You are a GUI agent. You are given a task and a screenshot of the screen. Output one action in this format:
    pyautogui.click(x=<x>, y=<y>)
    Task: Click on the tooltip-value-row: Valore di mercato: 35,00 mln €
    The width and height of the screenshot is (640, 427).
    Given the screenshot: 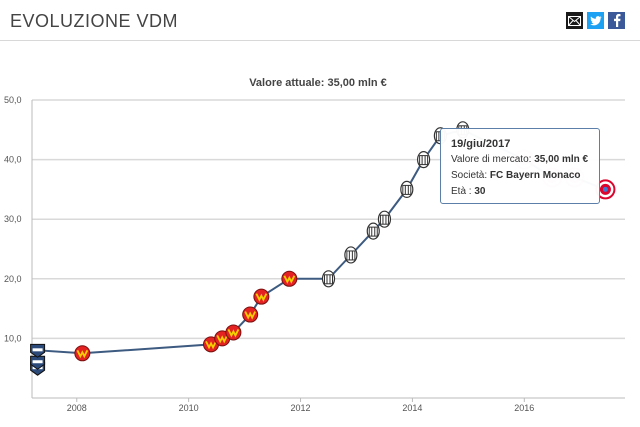 What is the action you would take?
    pyautogui.click(x=520, y=160)
    